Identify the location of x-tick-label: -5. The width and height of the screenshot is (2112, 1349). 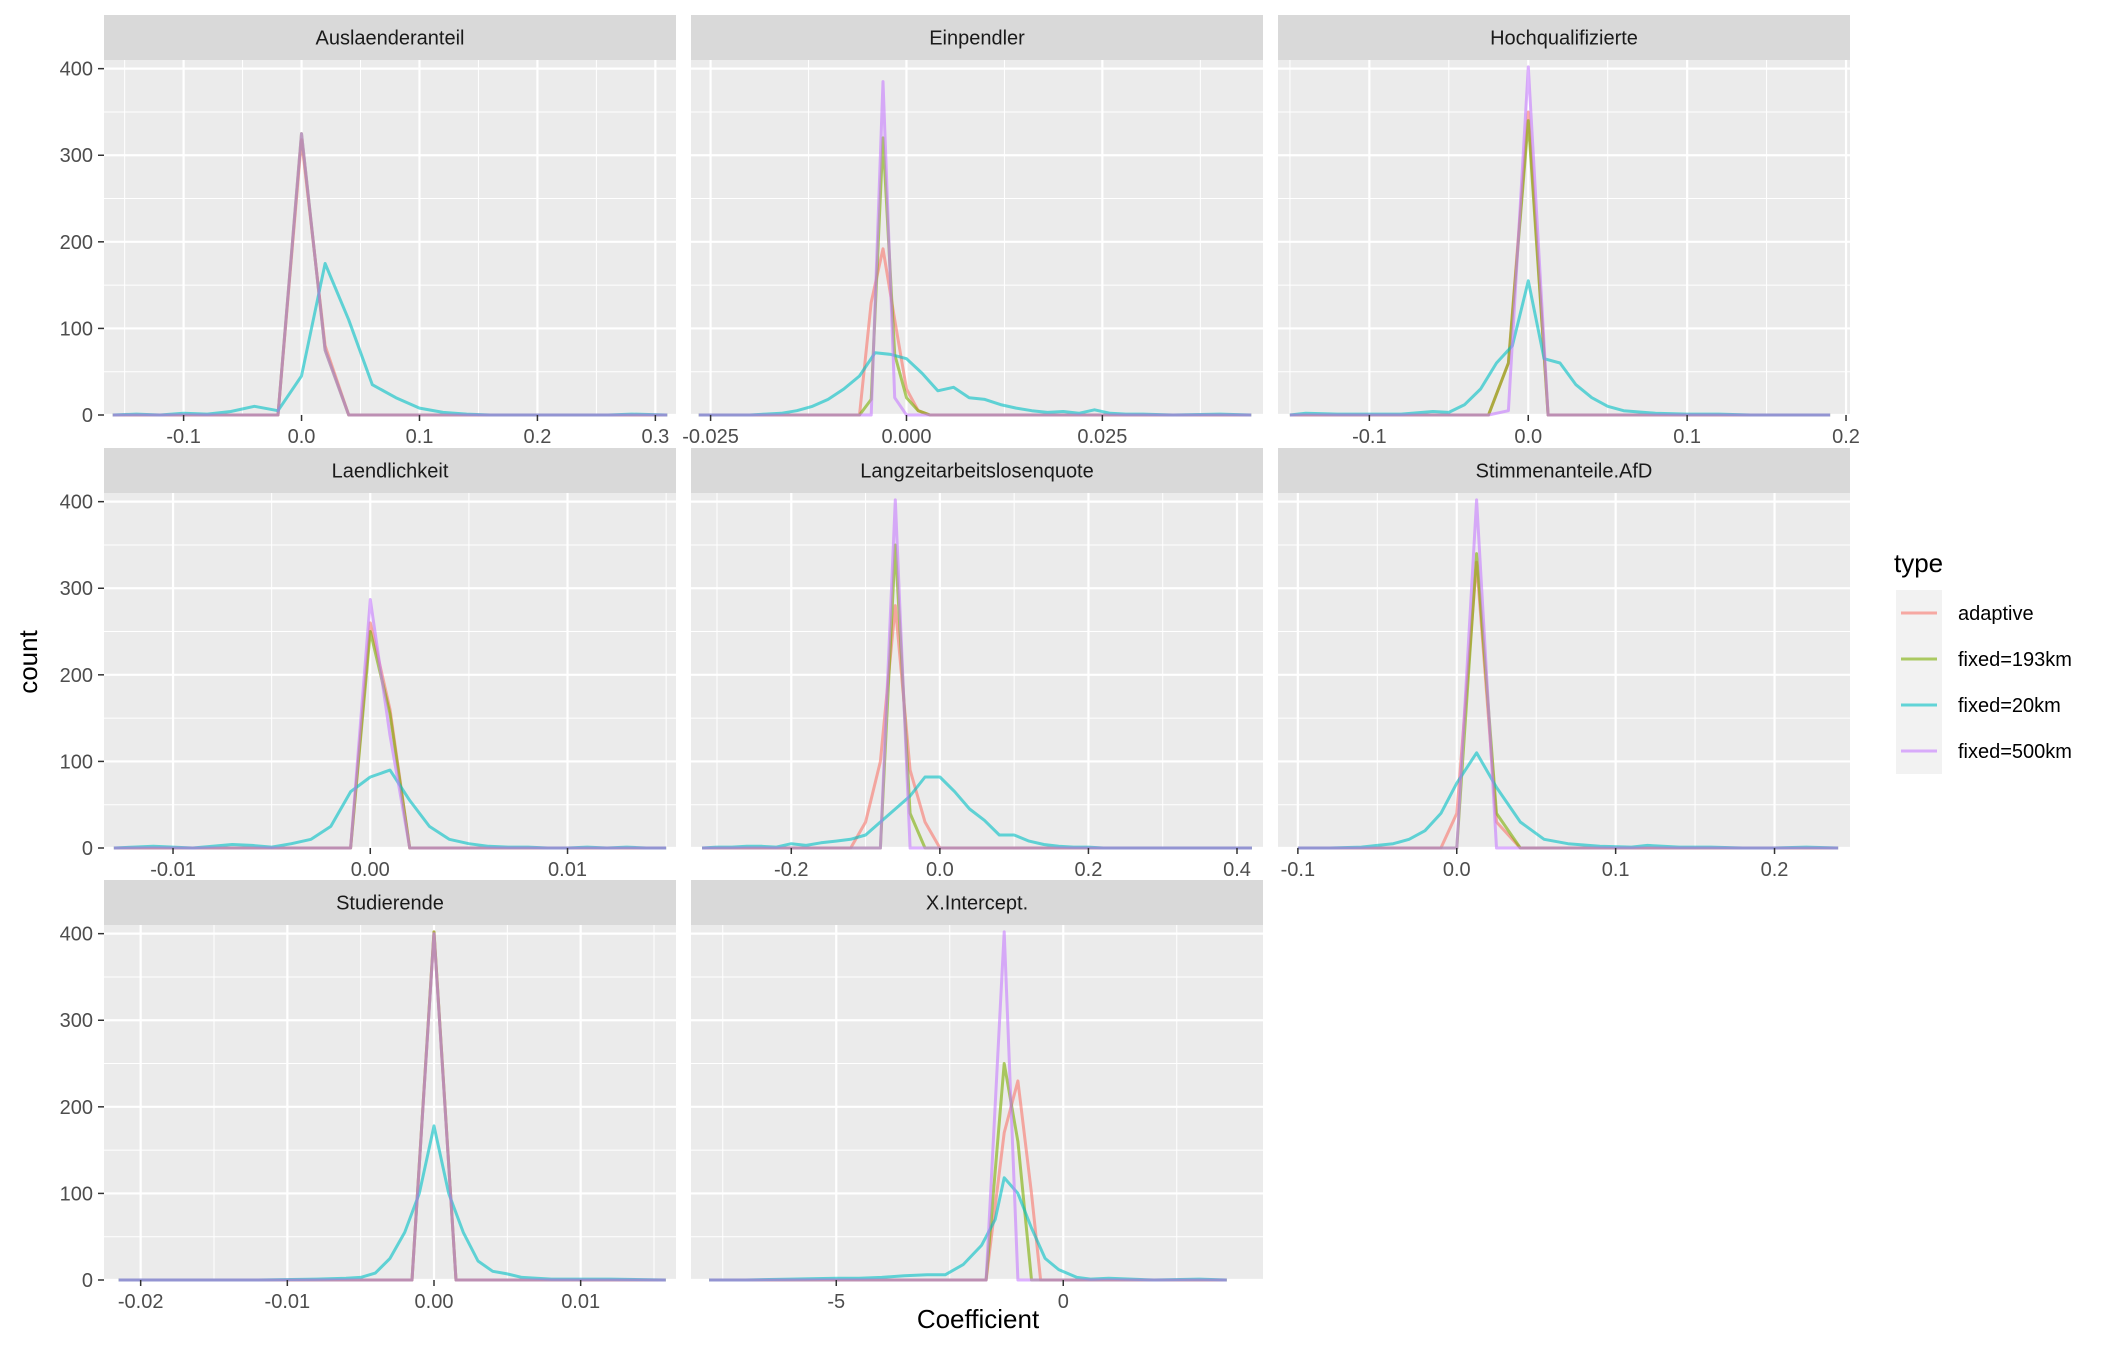
(836, 1302).